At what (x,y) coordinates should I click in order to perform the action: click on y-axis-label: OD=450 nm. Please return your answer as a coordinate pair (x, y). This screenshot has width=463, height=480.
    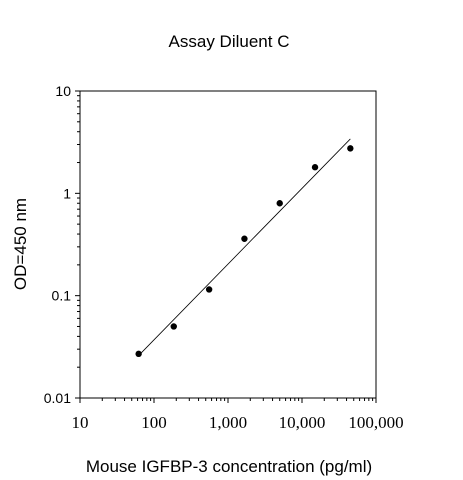
    Looking at the image, I should click on (20, 244).